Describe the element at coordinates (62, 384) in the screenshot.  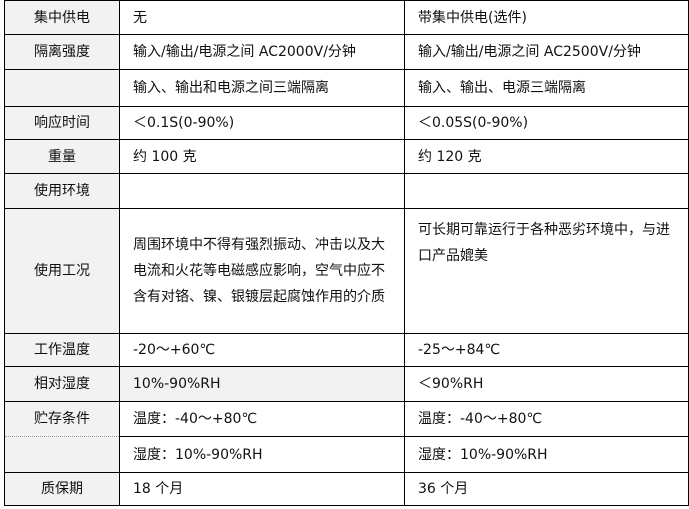
I see `row-label: 相对湿度` at that location.